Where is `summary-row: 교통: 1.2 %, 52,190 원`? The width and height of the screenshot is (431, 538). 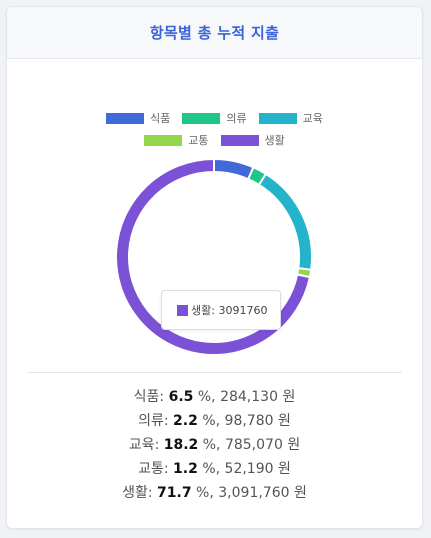
summary-row: 교통: 1.2 %, 52,190 원 is located at coordinates (214, 469).